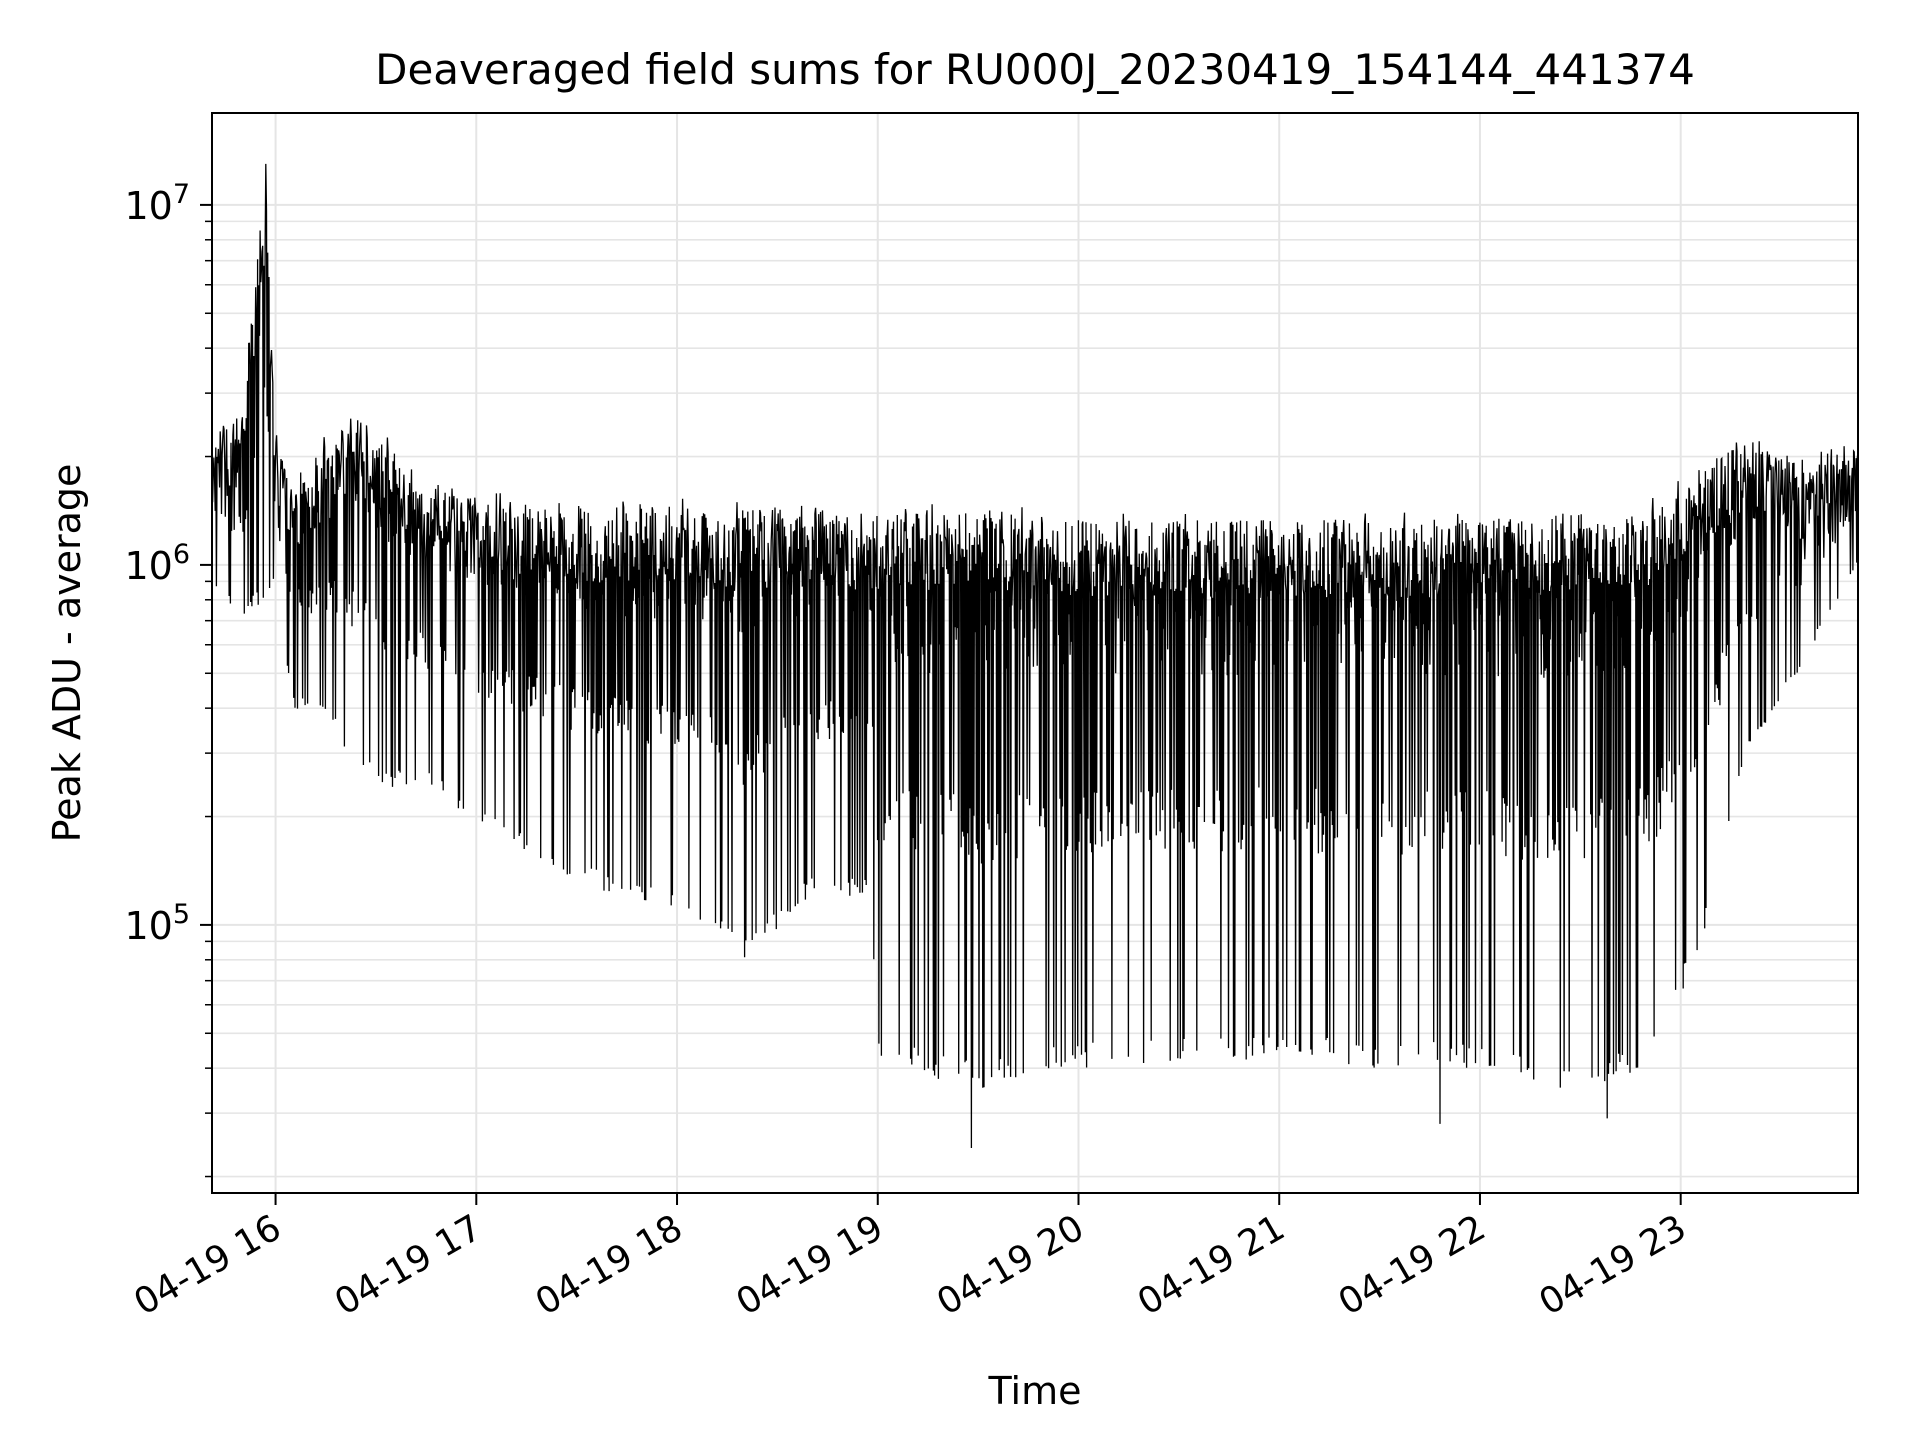 Image resolution: width=1920 pixels, height=1445 pixels. Describe the element at coordinates (609, 1265) in the screenshot. I see `x-tick-label: 04-19 18` at that location.